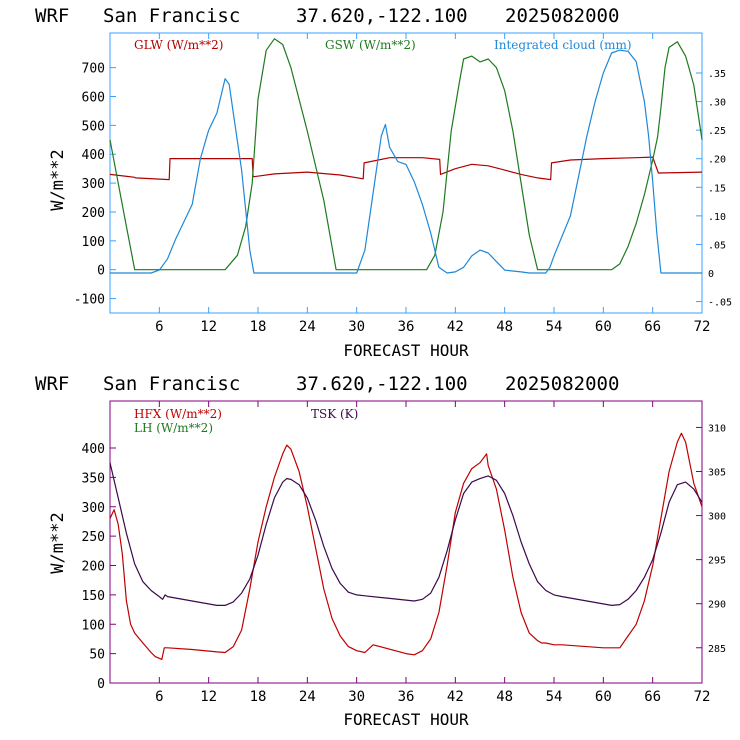 This screenshot has width=740, height=740. What do you see at coordinates (563, 45) in the screenshot?
I see `legend-cloud: Integrated cloud (mm)` at bounding box center [563, 45].